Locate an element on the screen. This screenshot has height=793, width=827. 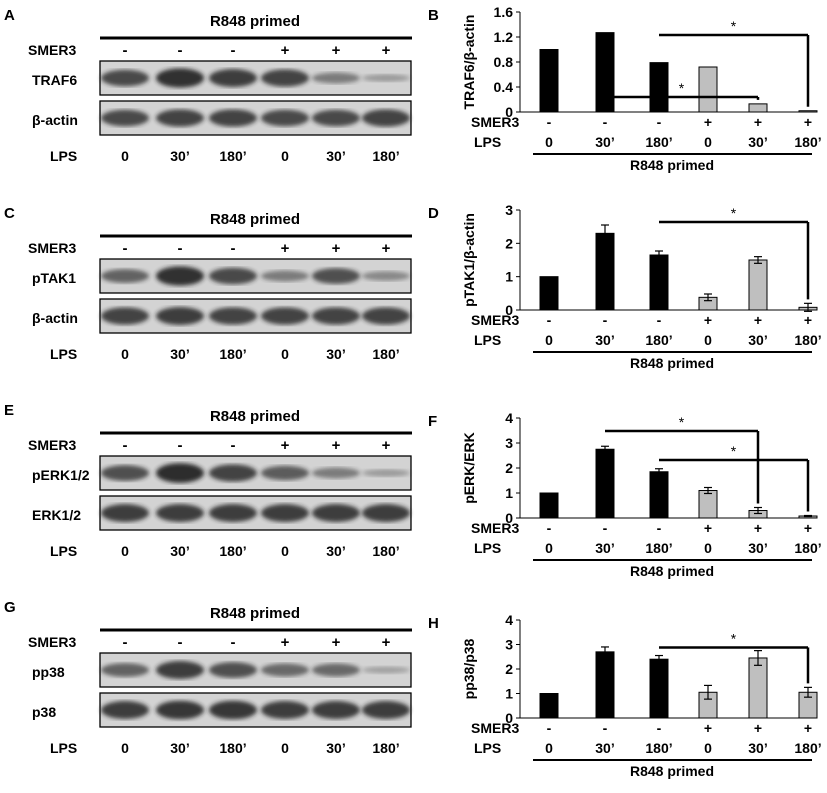
panel-letter: B is located at coordinates (433, 15).